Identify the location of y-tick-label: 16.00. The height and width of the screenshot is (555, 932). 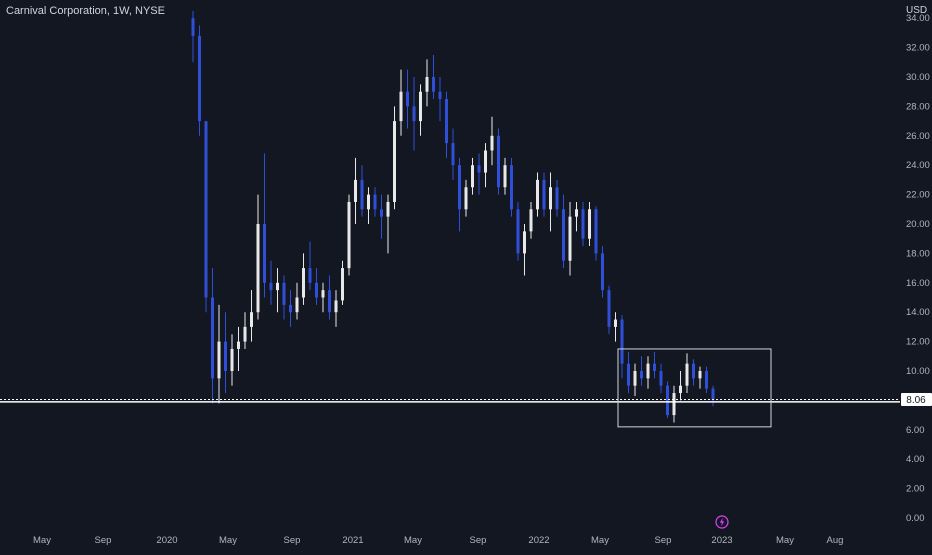
(918, 283).